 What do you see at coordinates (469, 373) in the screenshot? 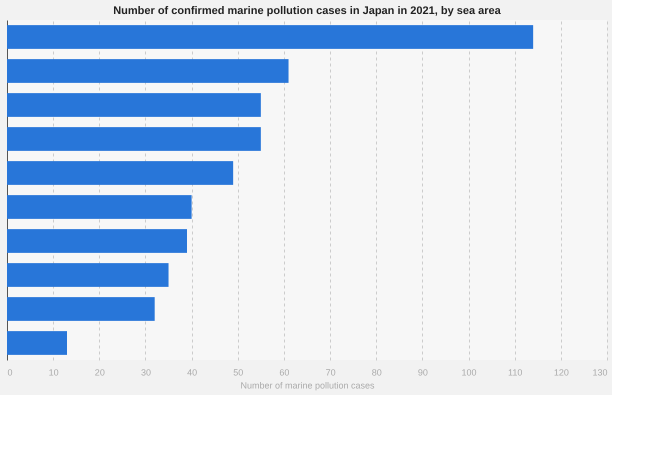
I see `x-tick-label: 100` at bounding box center [469, 373].